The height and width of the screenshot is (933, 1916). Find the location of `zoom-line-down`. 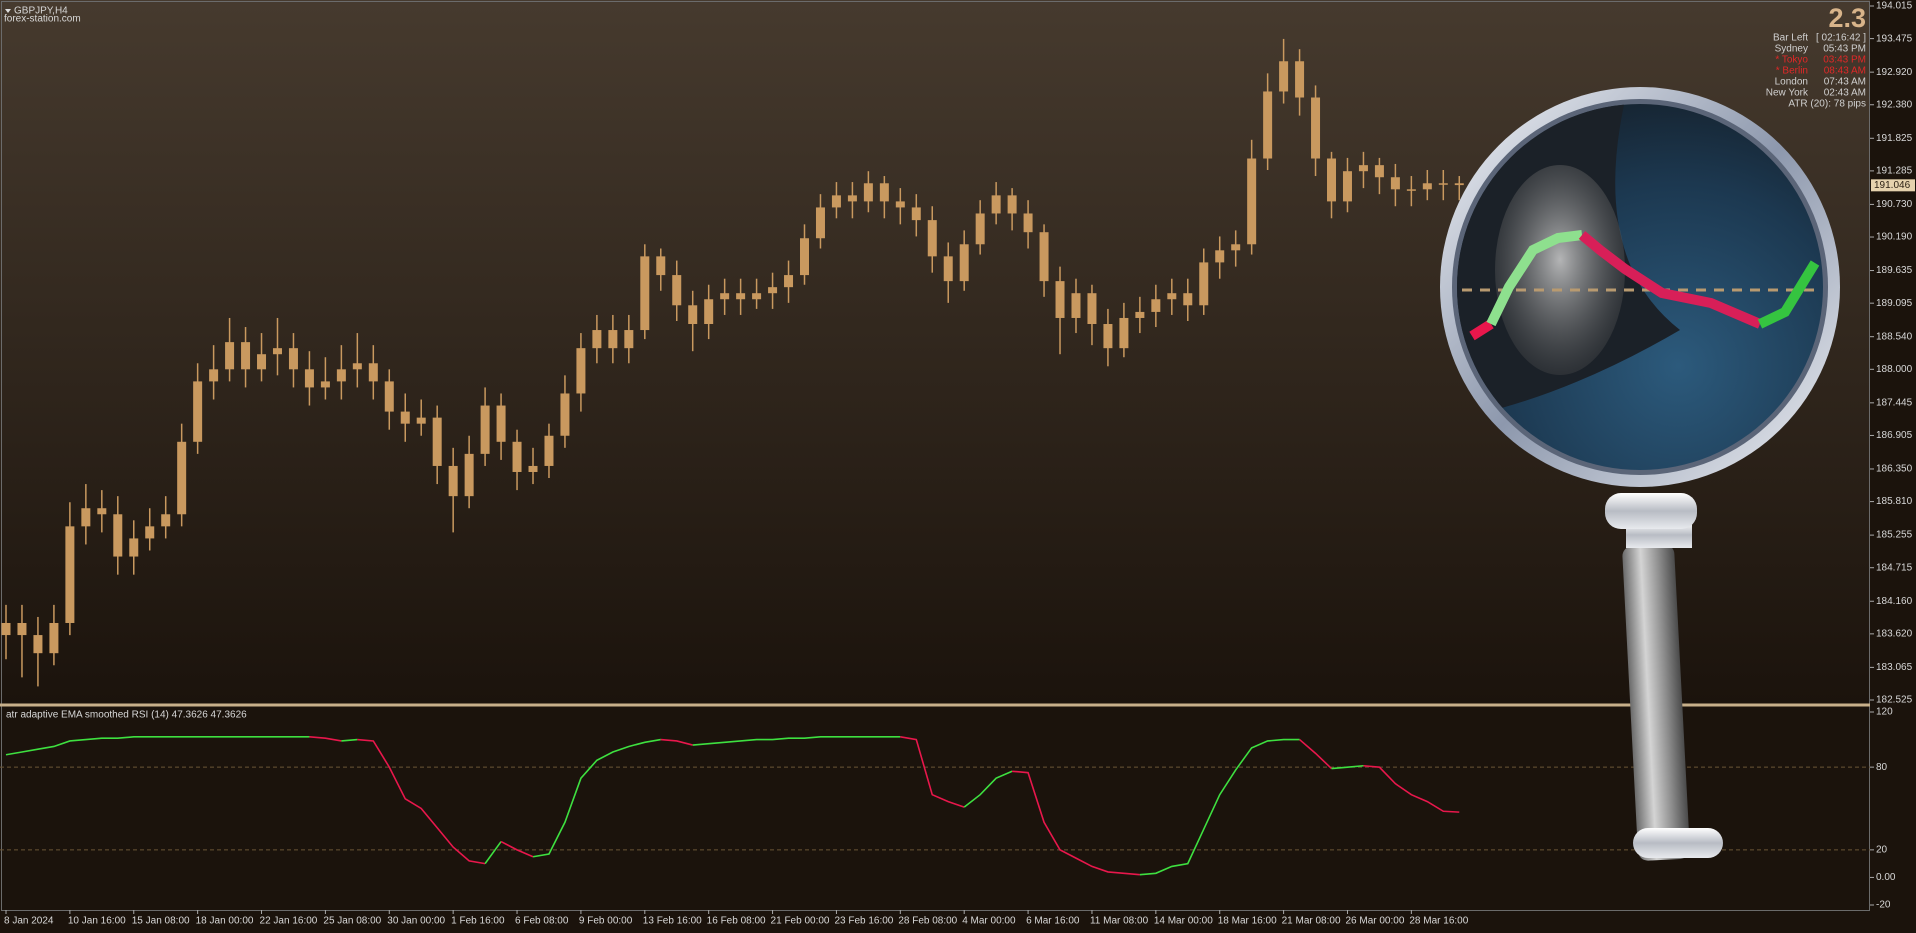

zoom-line-down is located at coordinates (1481, 330).